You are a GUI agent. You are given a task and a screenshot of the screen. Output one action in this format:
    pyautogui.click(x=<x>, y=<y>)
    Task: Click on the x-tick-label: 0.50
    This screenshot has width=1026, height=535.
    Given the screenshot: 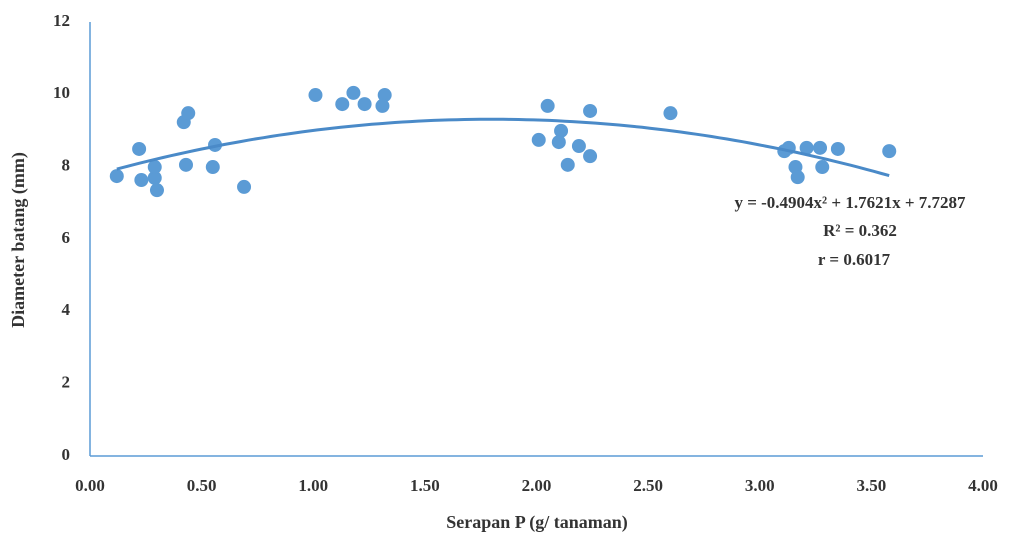 What is the action you would take?
    pyautogui.click(x=202, y=485)
    